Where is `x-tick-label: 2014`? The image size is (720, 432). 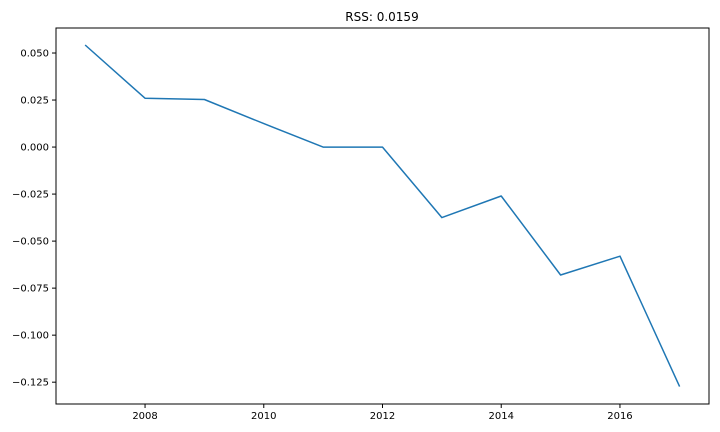 x-tick-label: 2014 is located at coordinates (501, 416).